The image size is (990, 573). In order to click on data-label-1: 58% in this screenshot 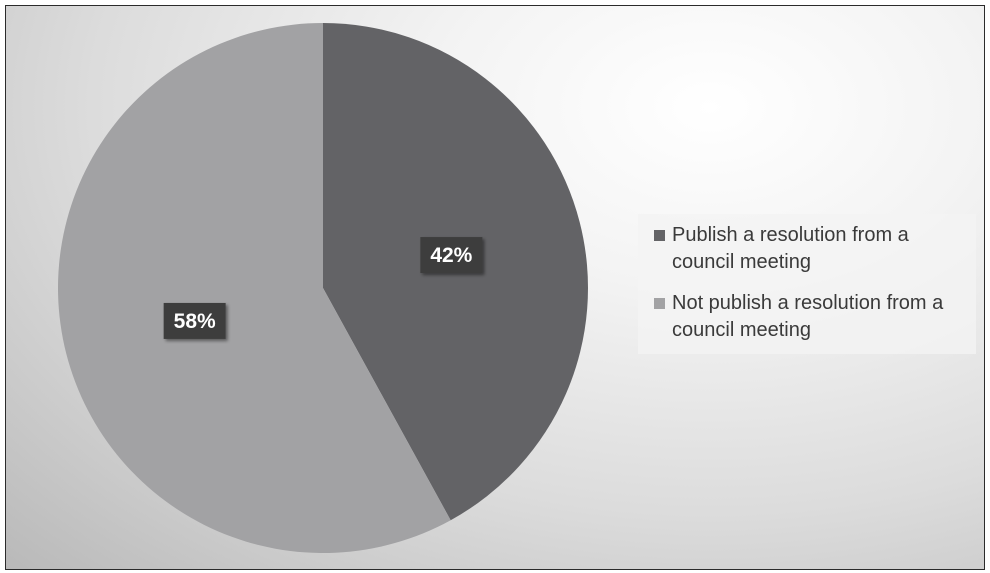, I will do `click(194, 320)`.